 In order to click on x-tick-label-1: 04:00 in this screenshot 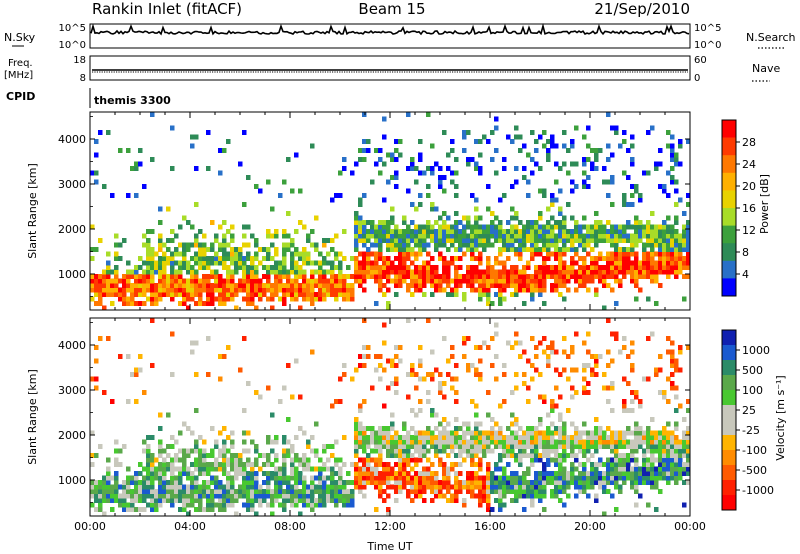, I will do `click(190, 526)`.